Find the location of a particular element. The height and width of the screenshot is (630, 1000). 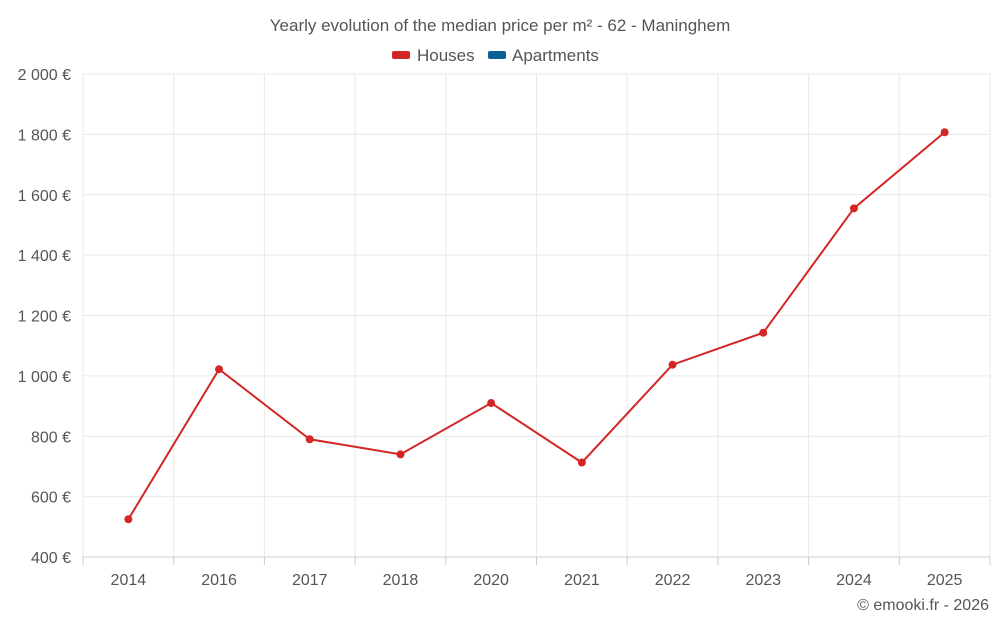

x-tick-label: 2020 is located at coordinates (491, 580).